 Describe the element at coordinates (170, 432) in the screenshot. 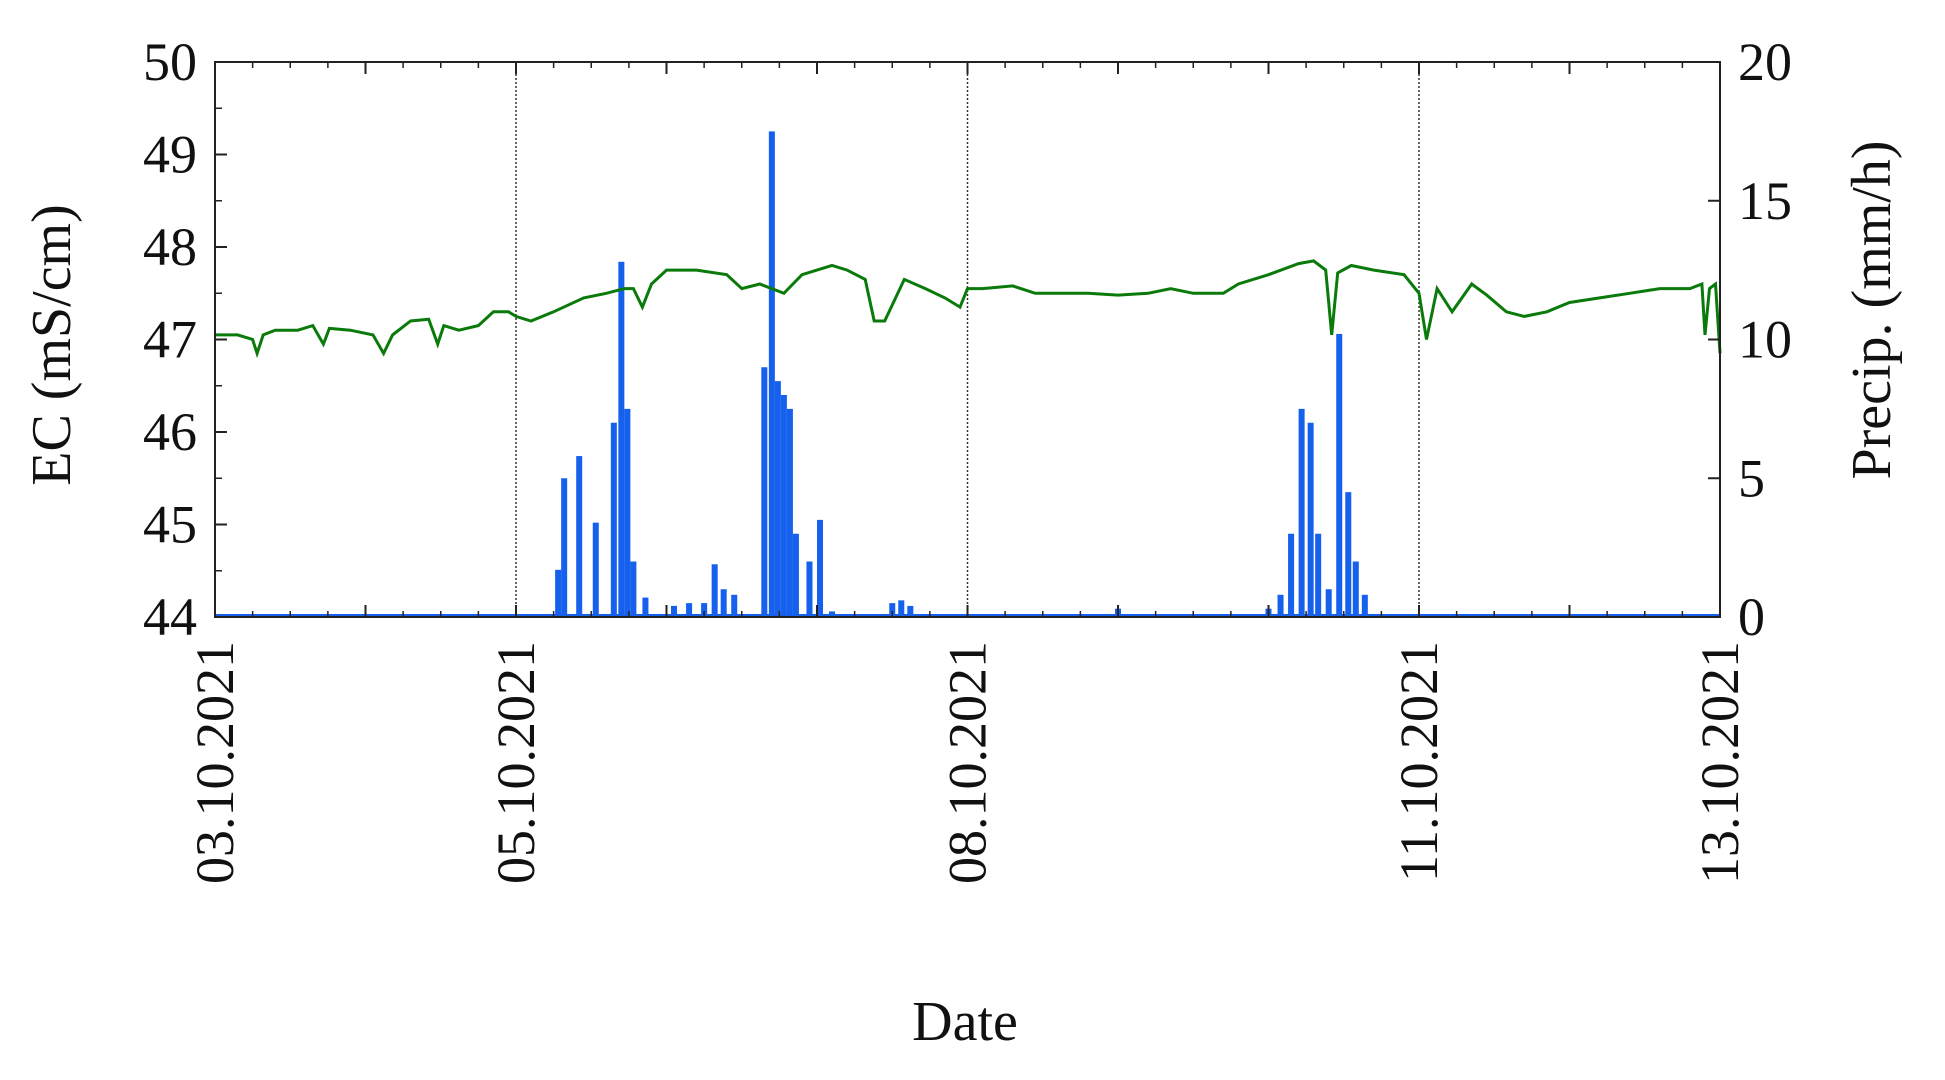

I see `y-left-tick-label: 46` at that location.